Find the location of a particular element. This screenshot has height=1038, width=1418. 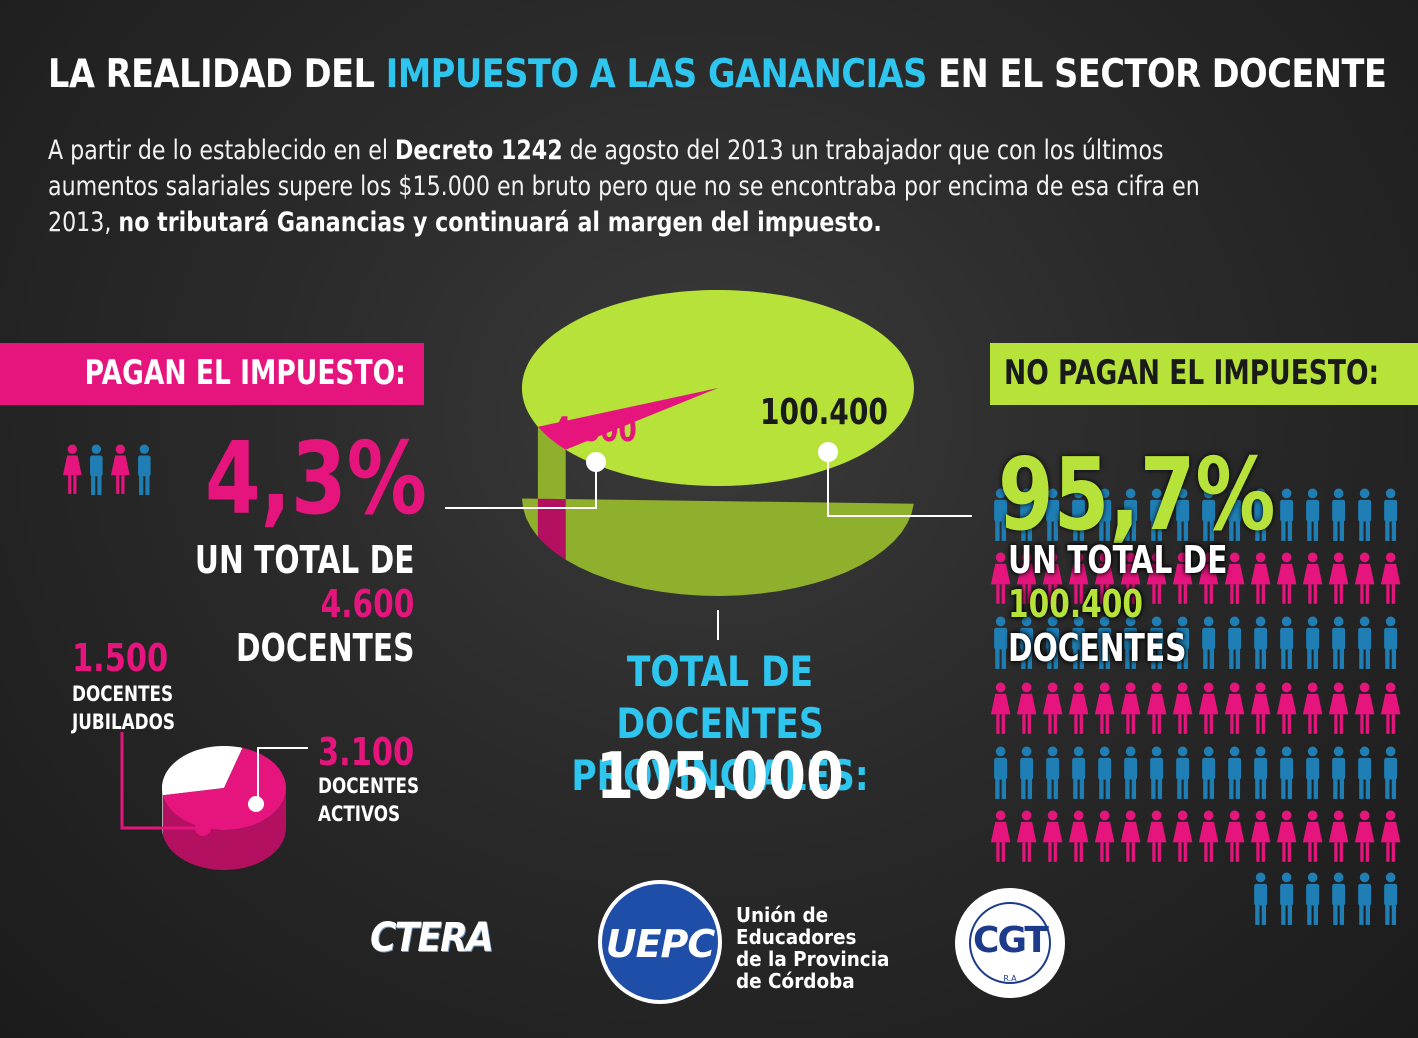

activos-label-2: ACTIVOS is located at coordinates (359, 814).